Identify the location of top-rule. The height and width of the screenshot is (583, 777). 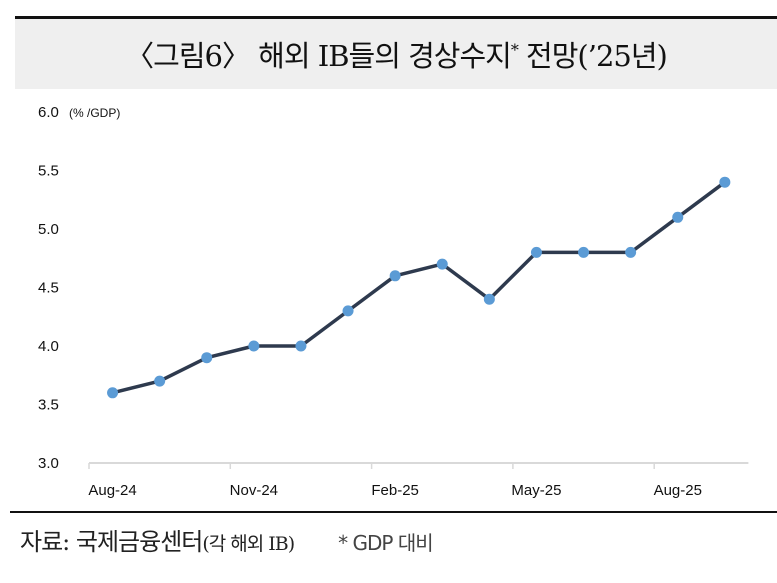
(396, 17).